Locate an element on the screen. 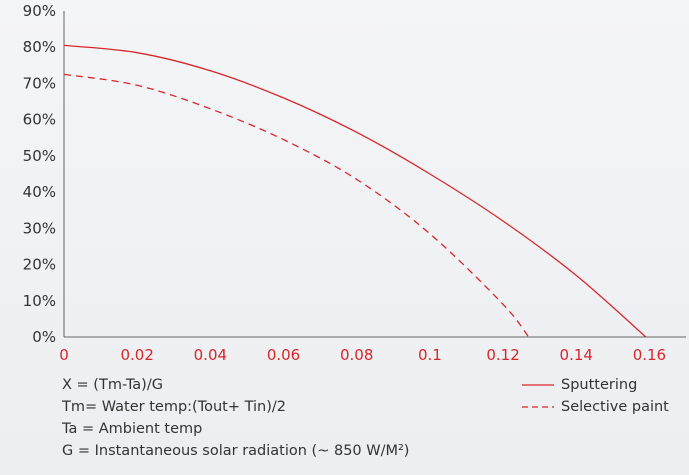  y-tick-label: 20% is located at coordinates (39, 265).